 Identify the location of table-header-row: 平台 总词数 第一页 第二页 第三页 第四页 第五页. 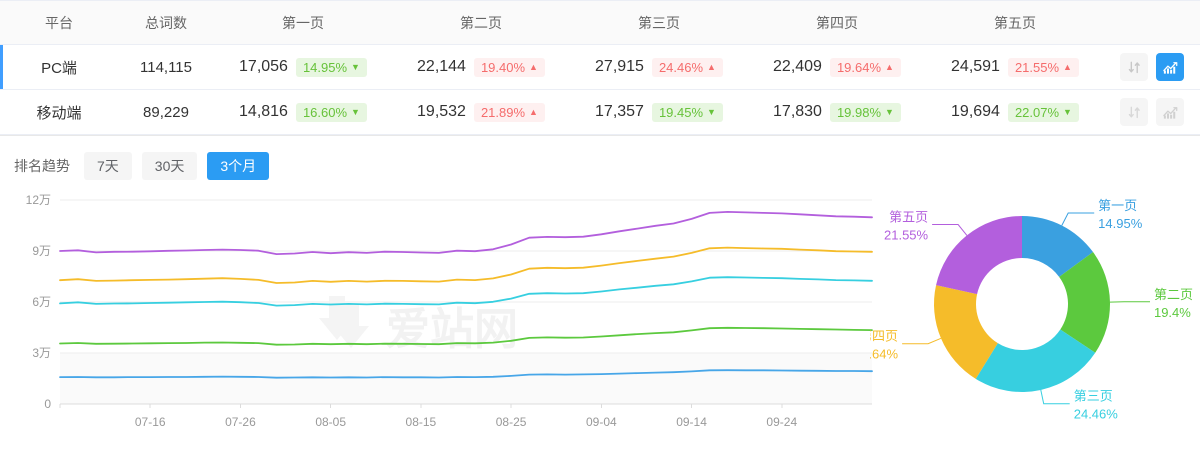
(600, 22).